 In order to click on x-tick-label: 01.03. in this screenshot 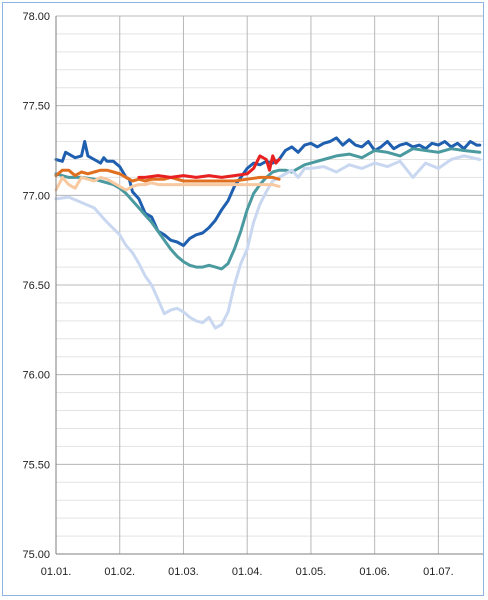, I will do `click(183, 572)`.